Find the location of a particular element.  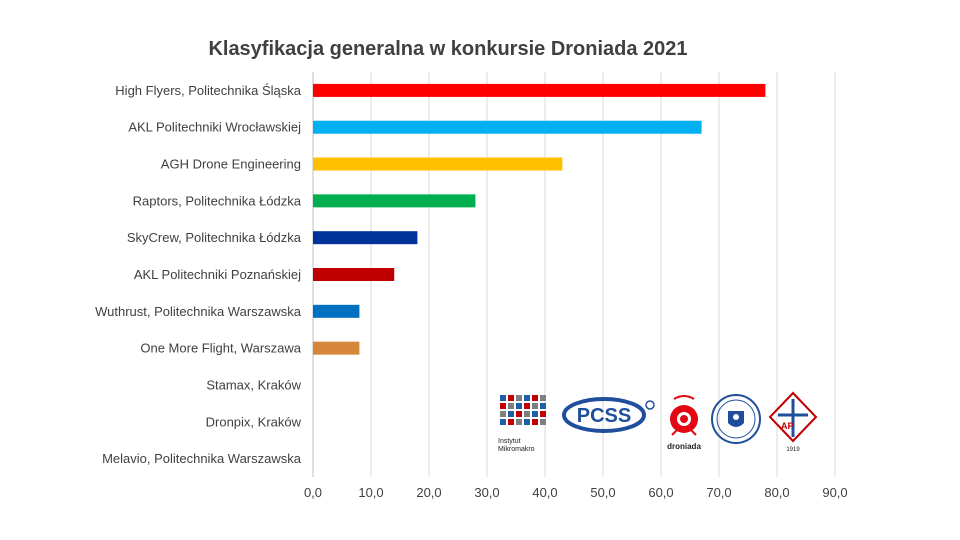

ap-emblem-icon: AP 1919 is located at coordinates (793, 422).